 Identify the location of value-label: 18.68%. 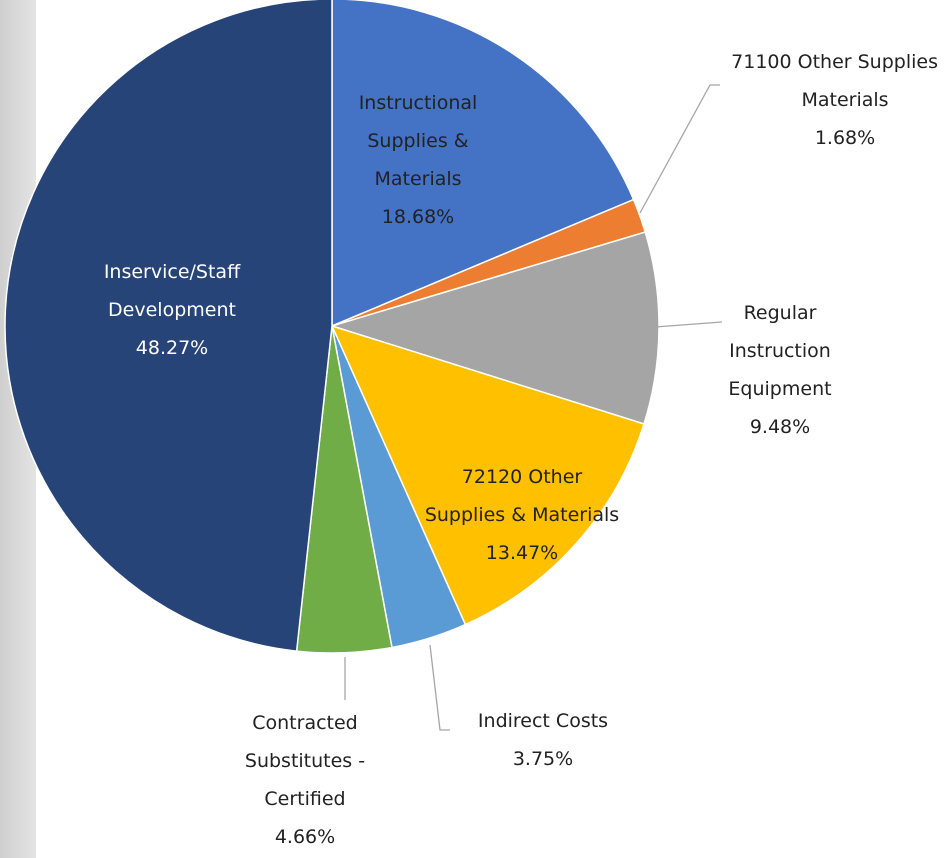
(418, 217).